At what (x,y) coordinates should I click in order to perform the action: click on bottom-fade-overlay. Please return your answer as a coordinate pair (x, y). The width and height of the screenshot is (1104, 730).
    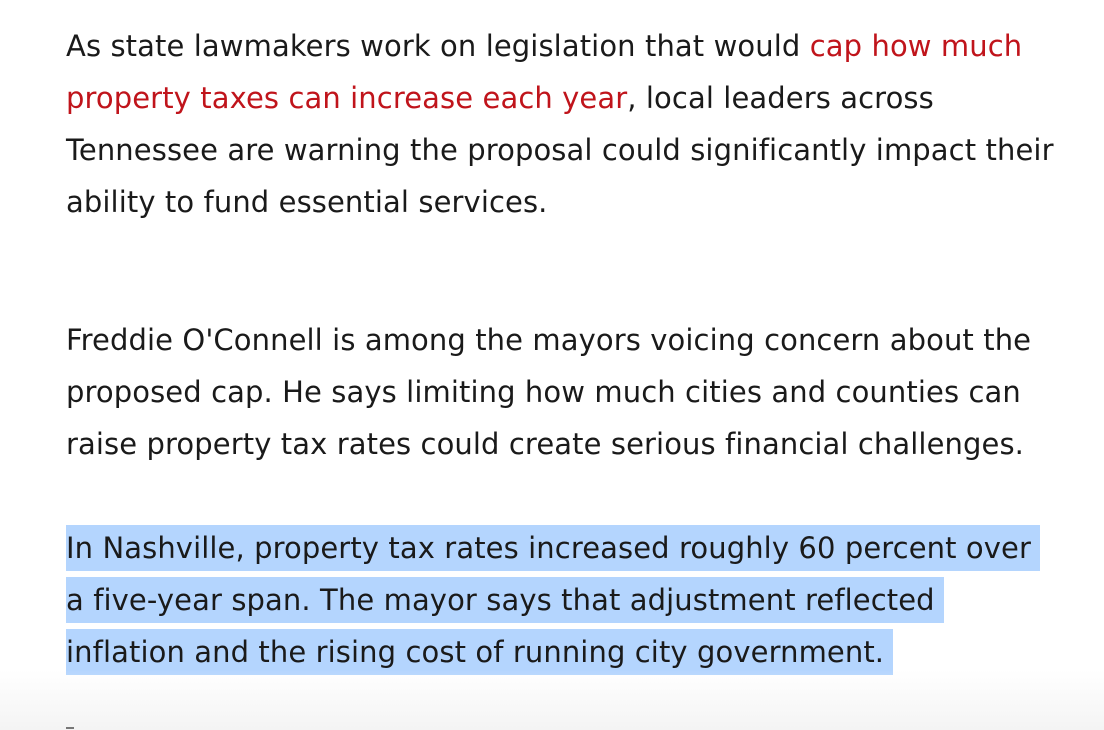
    Looking at the image, I should click on (552, 700).